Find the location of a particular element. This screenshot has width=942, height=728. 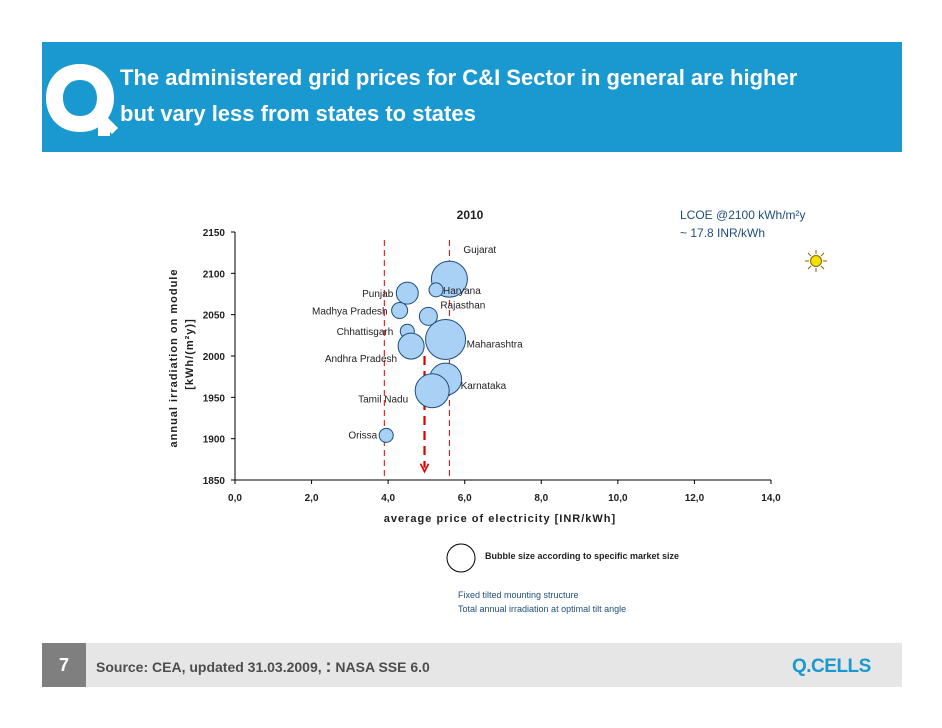

bubble-group is located at coordinates (423, 351).